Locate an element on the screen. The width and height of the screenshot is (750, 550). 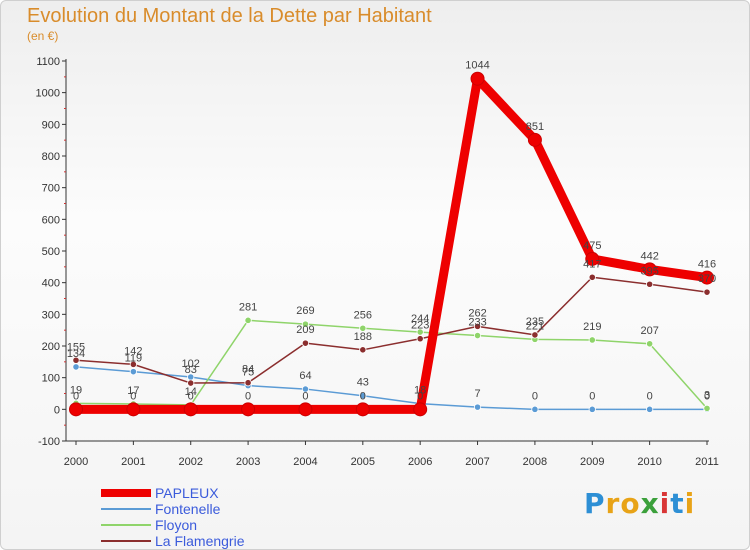
data-label: 233 is located at coordinates (477, 323).